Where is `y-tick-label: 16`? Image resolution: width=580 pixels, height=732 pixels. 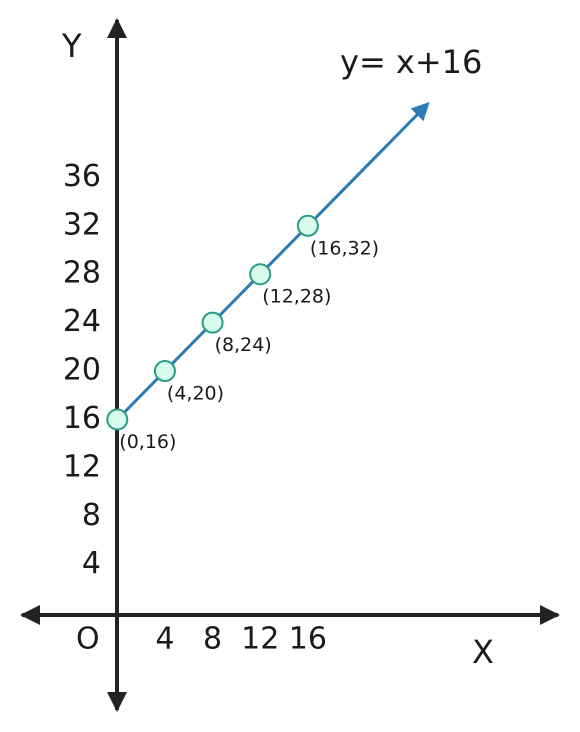
y-tick-label: 16 is located at coordinates (82, 418).